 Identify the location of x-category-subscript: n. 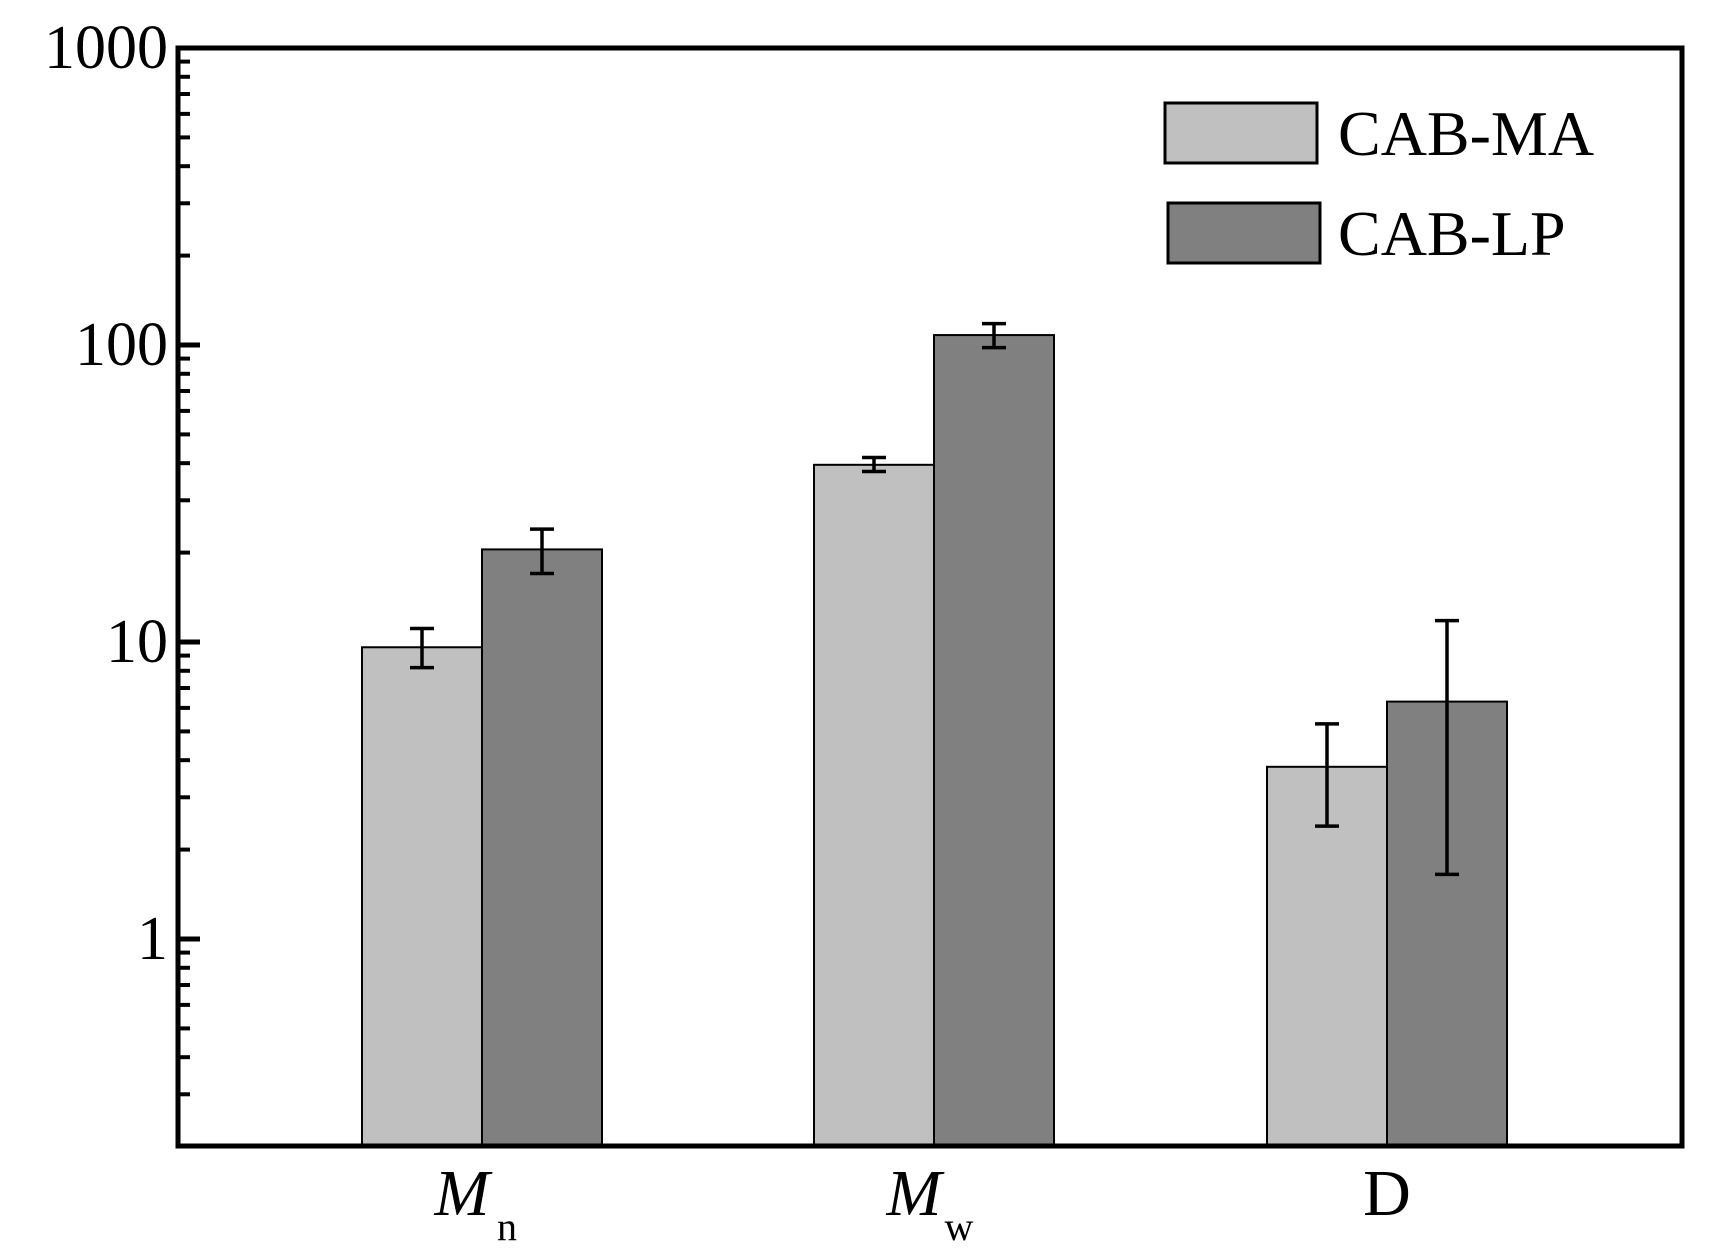
(507, 1226).